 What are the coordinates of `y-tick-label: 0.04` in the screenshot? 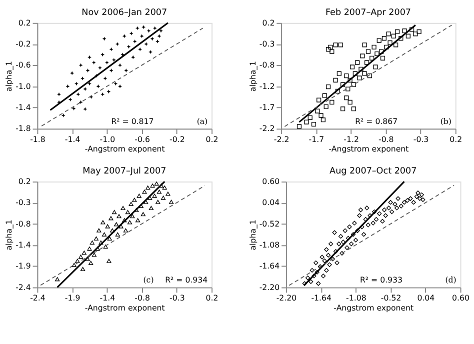 It's located at (271, 203).